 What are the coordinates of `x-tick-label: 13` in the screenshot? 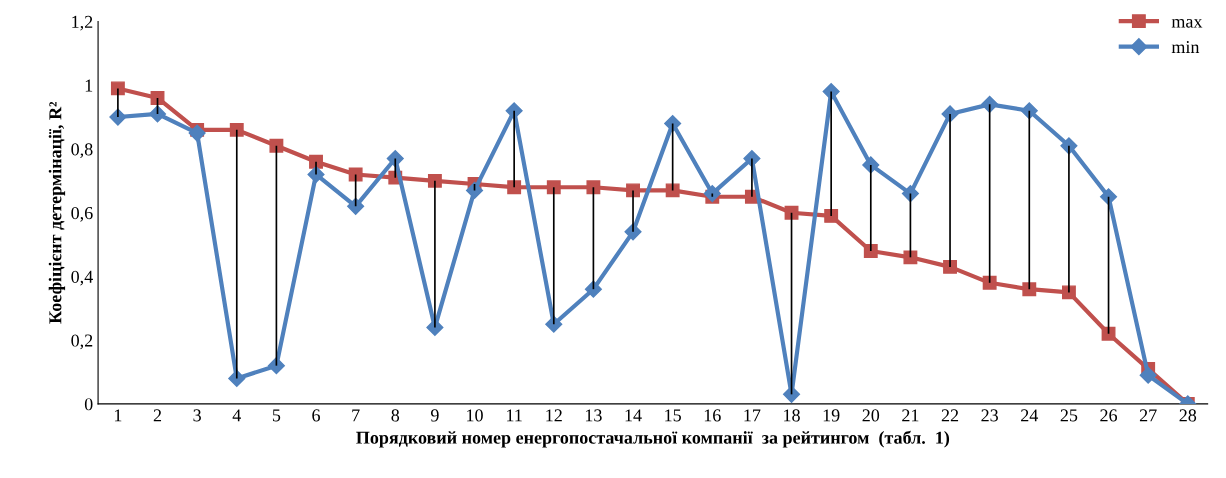 It's located at (593, 415).